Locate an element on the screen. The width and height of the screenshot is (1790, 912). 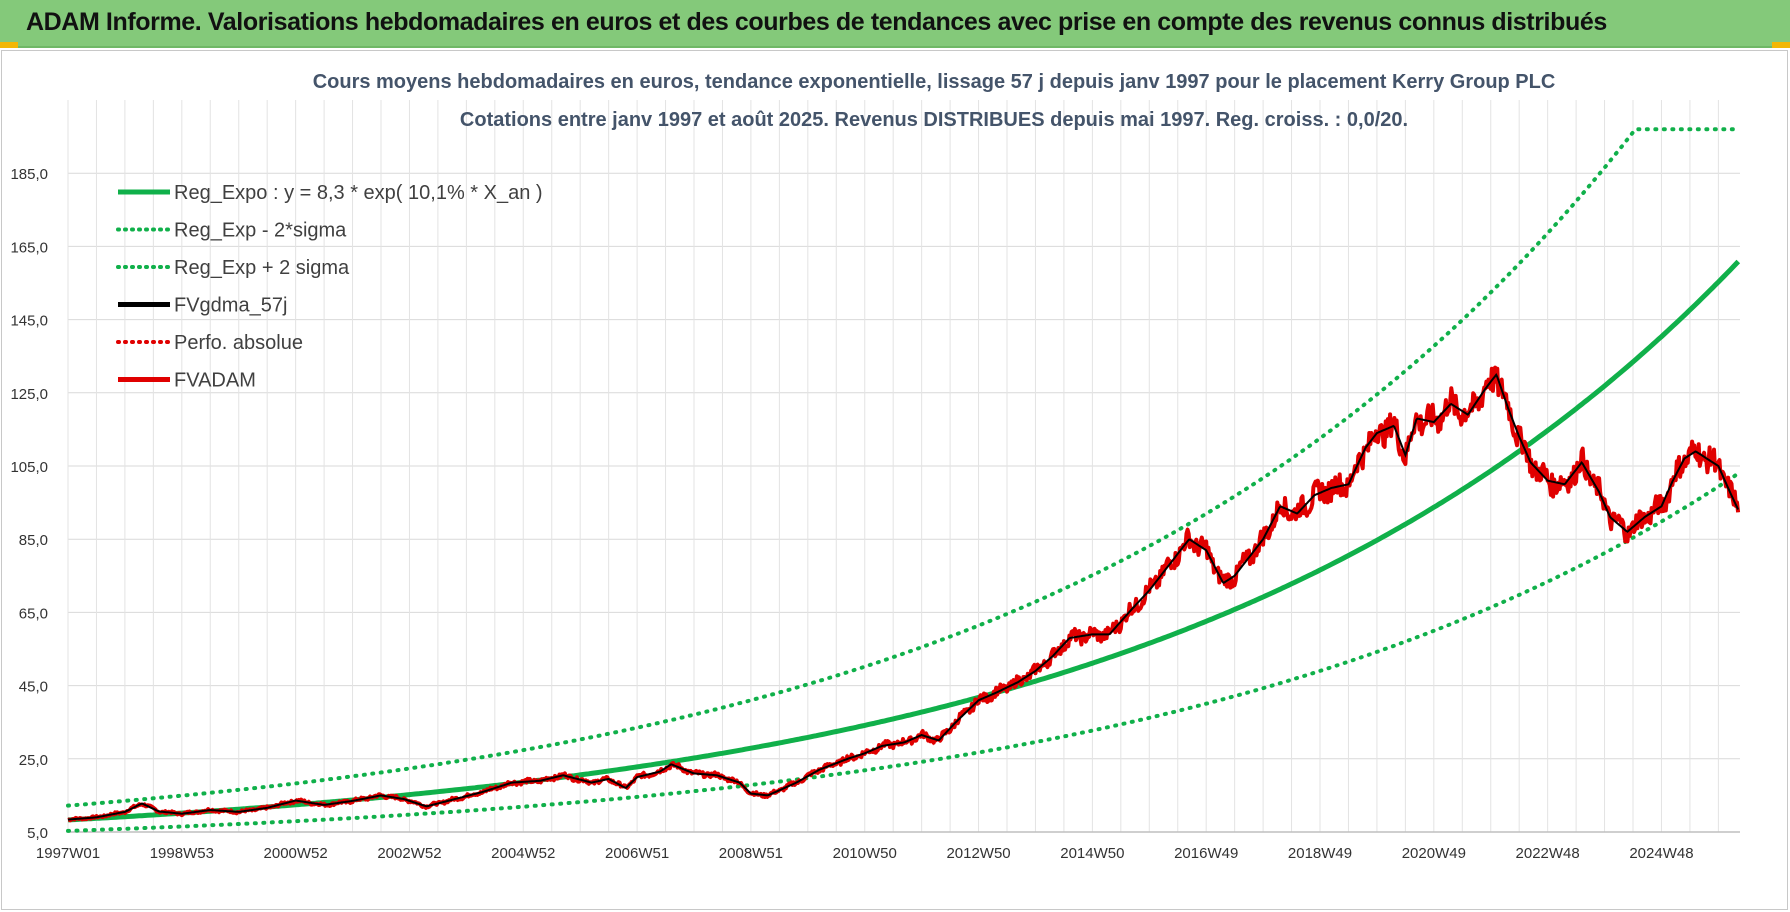
x-tick-label: 2014W50 is located at coordinates (1092, 853).